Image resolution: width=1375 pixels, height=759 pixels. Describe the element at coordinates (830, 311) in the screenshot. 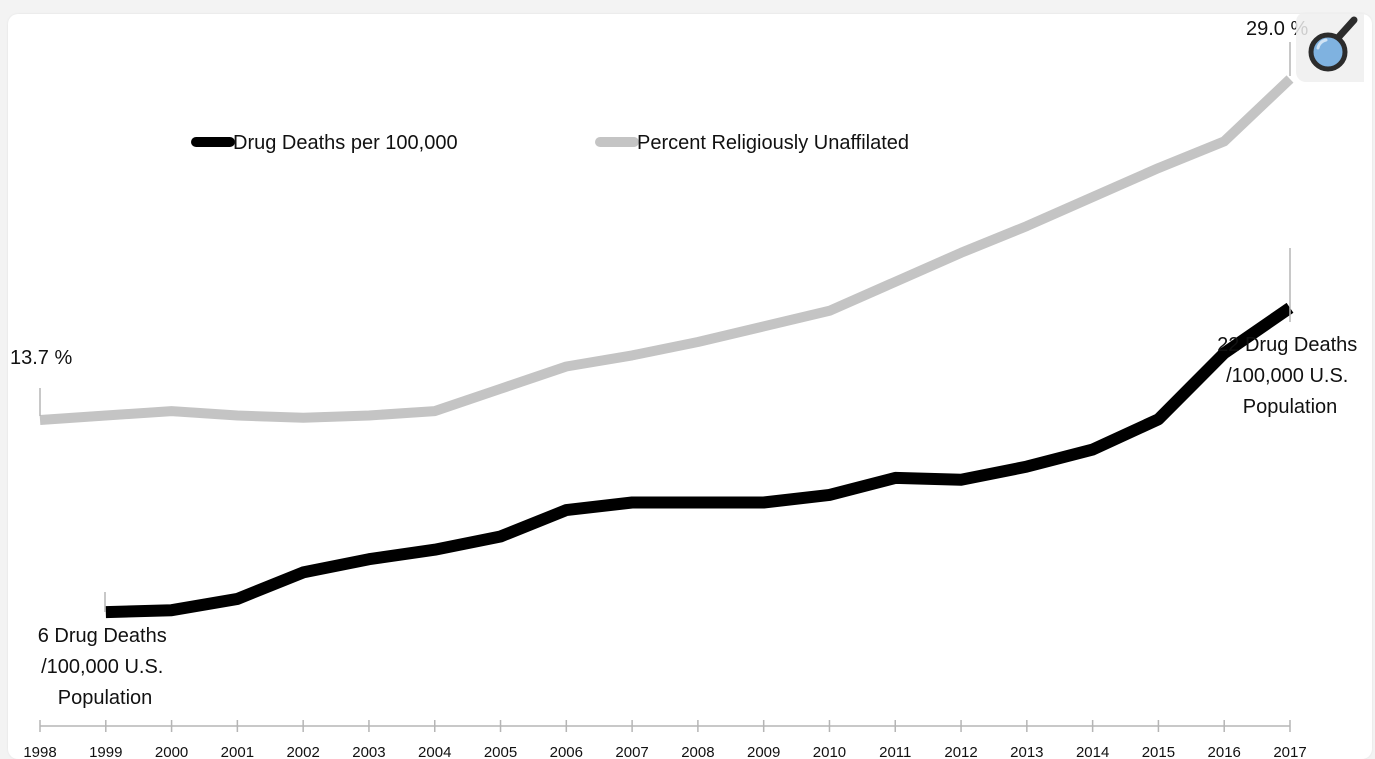

I see `point-unaffiliated-2010` at that location.